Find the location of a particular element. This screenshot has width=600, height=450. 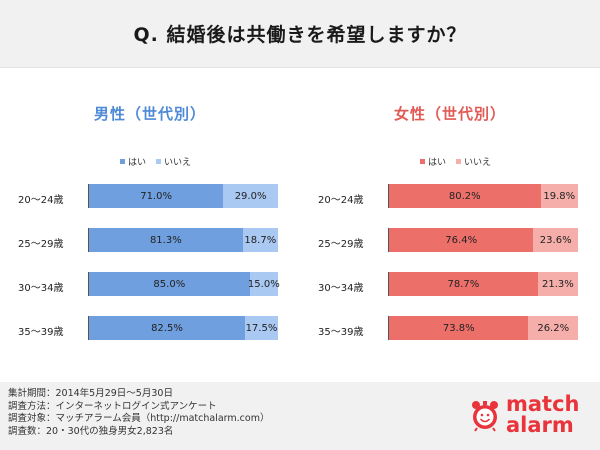

logo-line-1: match is located at coordinates (543, 404).